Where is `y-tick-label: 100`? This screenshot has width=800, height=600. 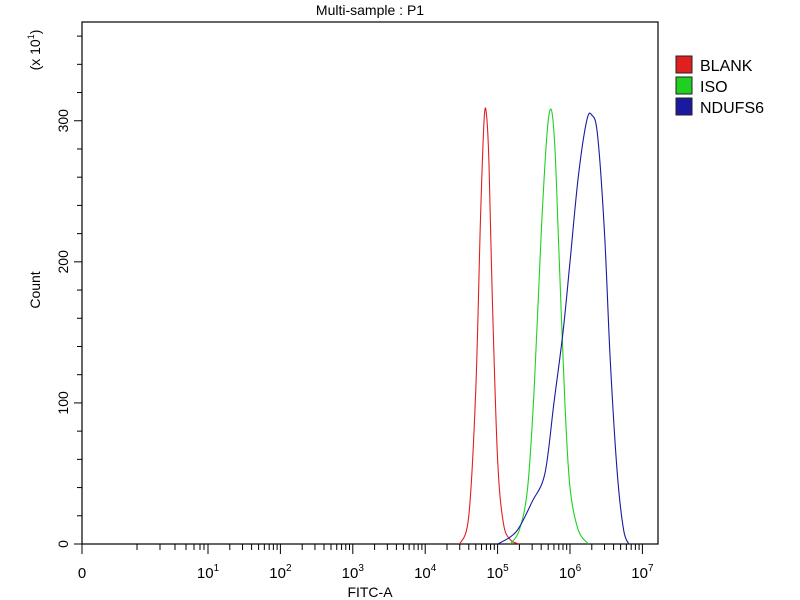 y-tick-label: 100 is located at coordinates (63, 403).